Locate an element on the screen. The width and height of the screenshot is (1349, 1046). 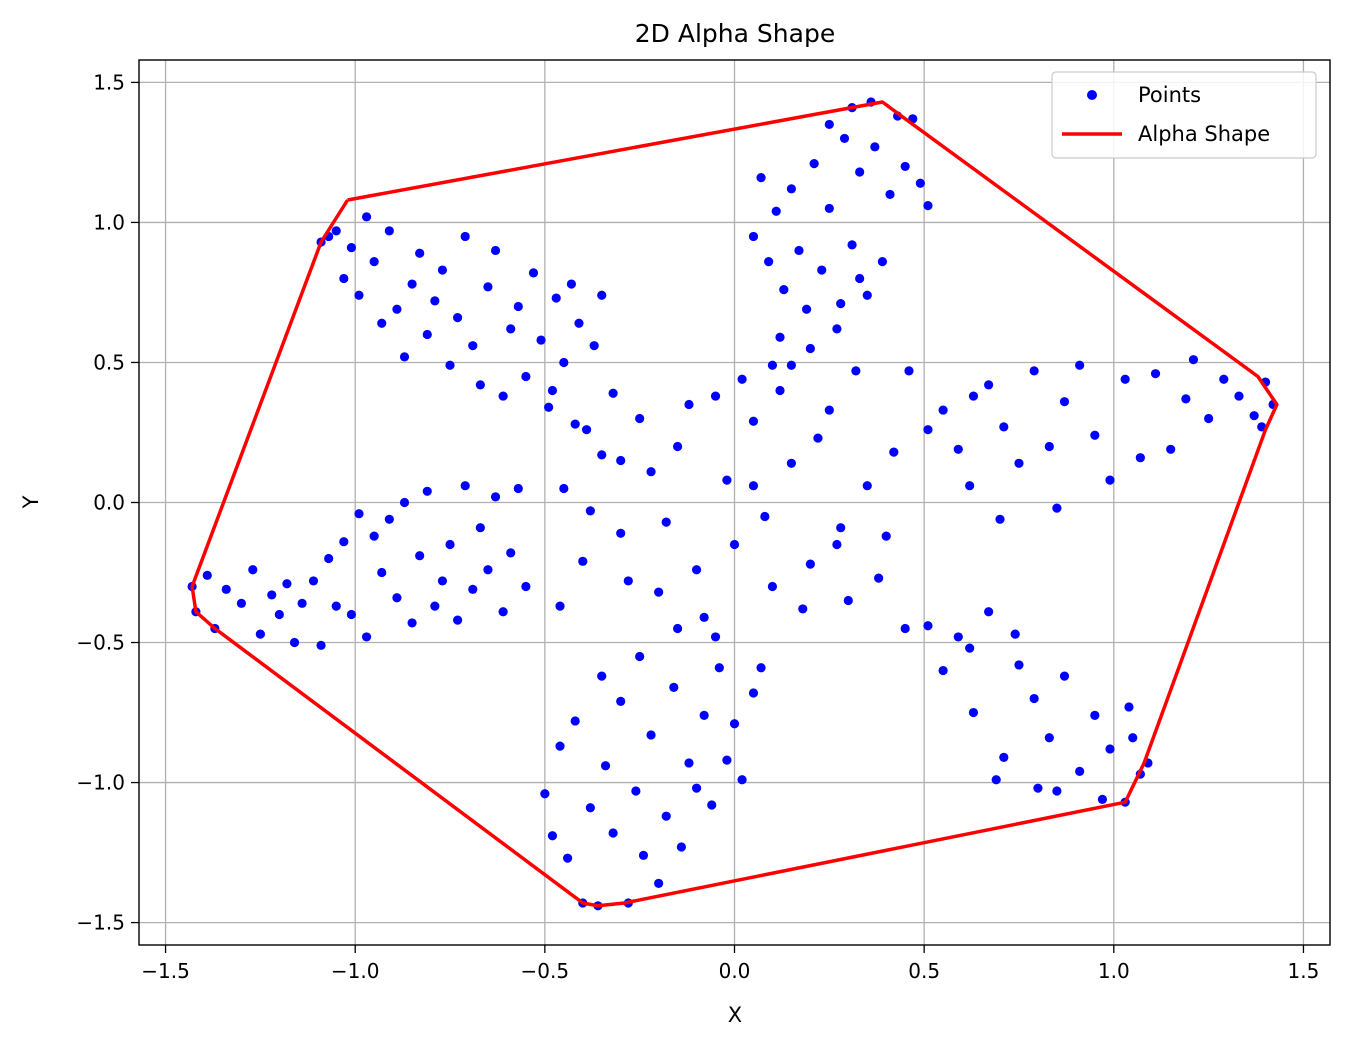
legend-label-alpha-shape: Alpha Shape is located at coordinates (1204, 134).